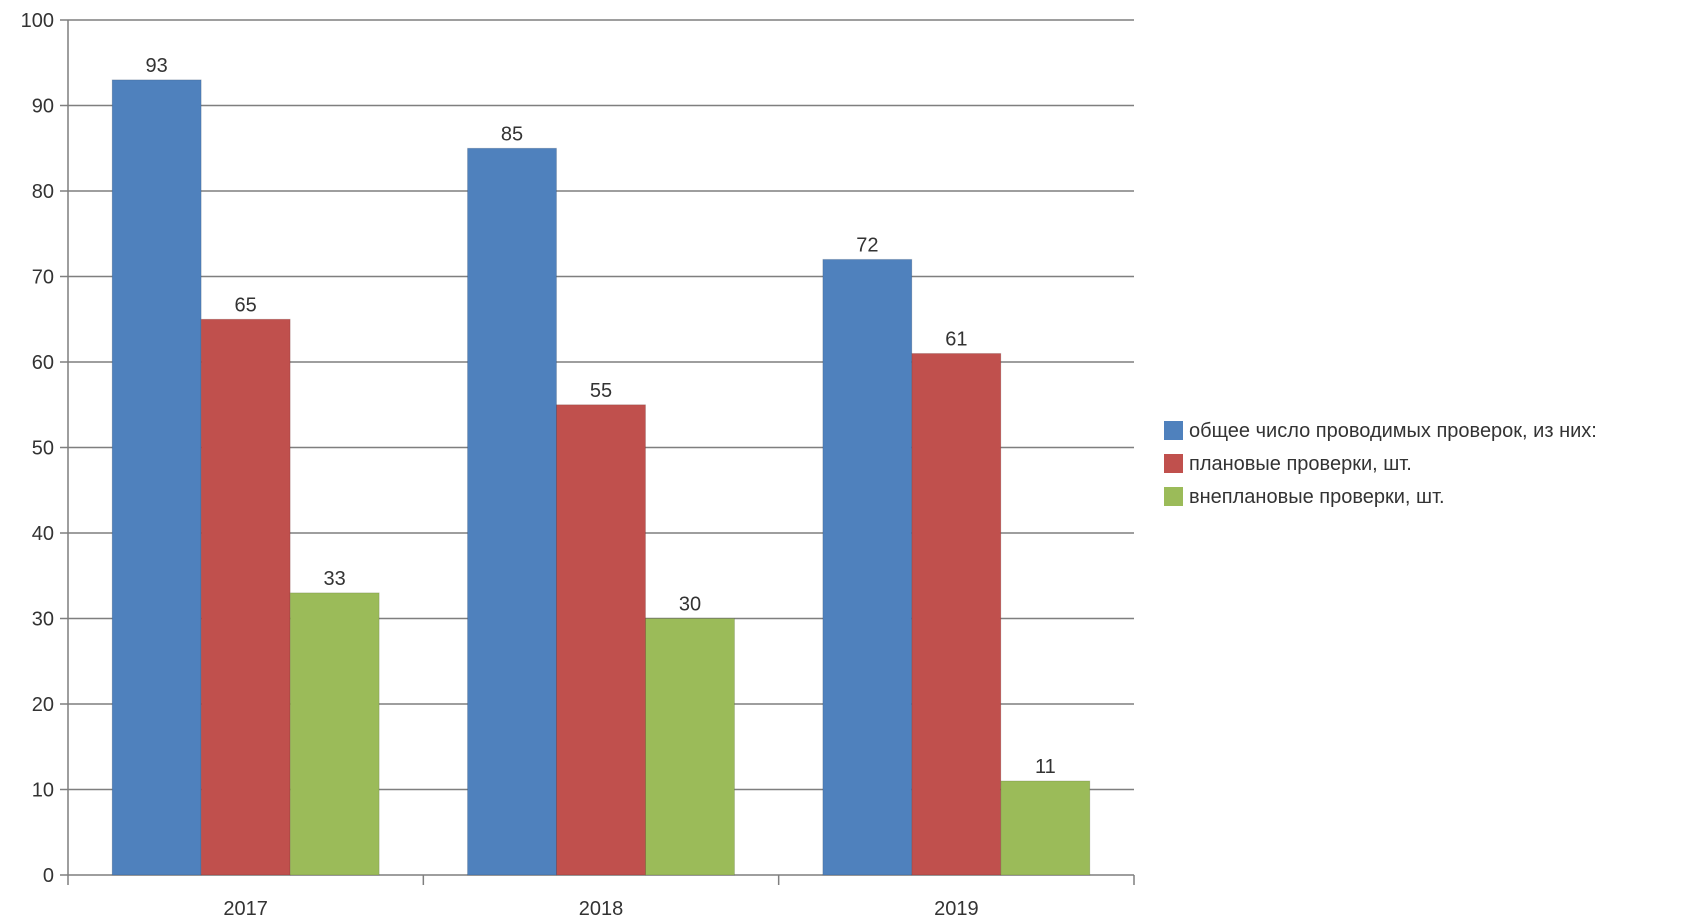 The width and height of the screenshot is (1692, 919). Describe the element at coordinates (157, 66) in the screenshot. I see `data-label: 93` at that location.